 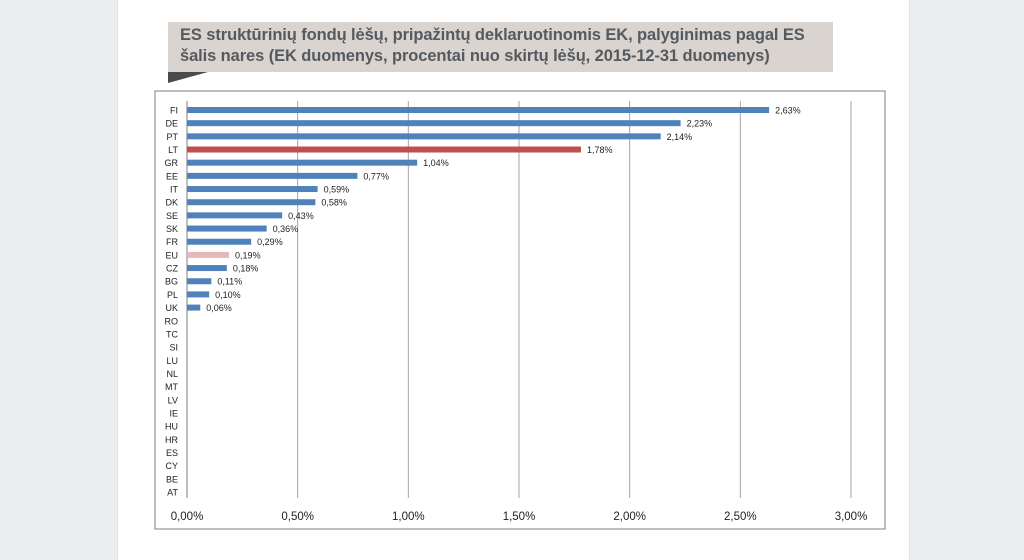 I want to click on data-label: 0,11%, so click(x=229, y=282).